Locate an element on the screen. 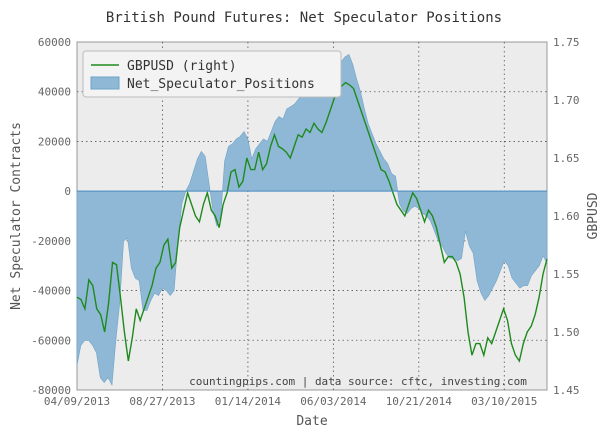  legend: GBPUSD (right) Net_Speculator_Positions is located at coordinates (212, 74).